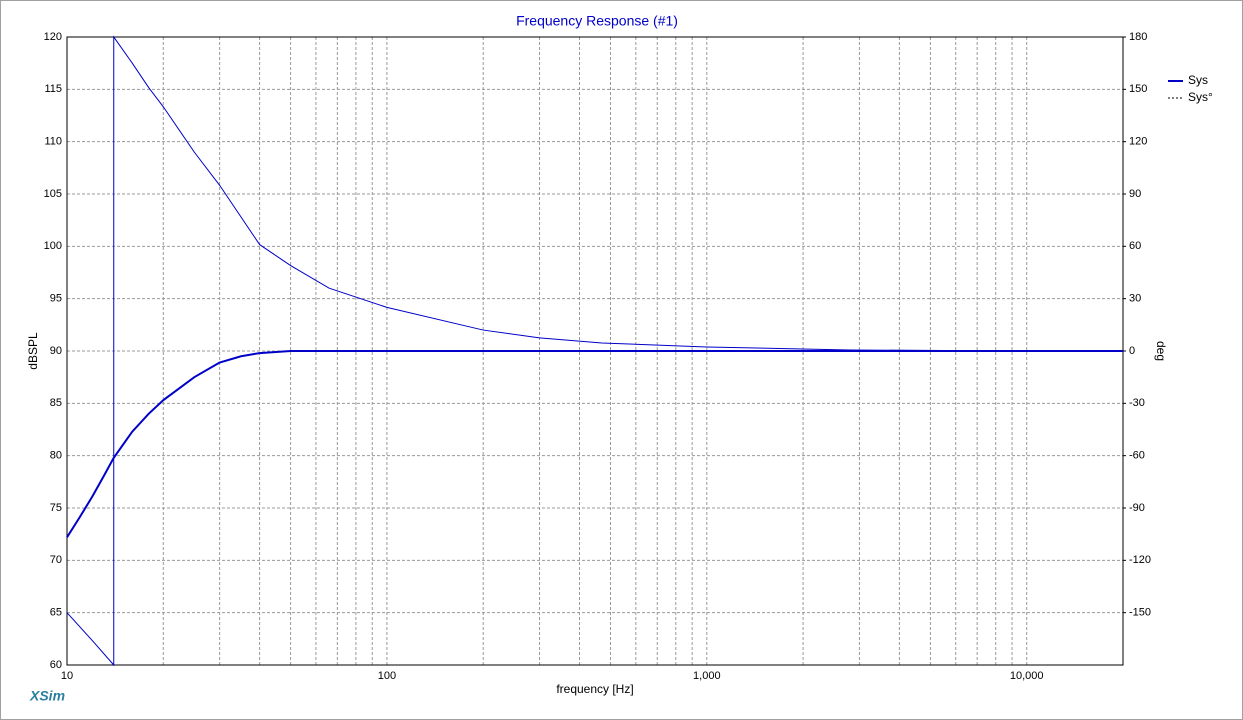  Describe the element at coordinates (387, 676) in the screenshot. I see `x-tick-label: 100` at that location.